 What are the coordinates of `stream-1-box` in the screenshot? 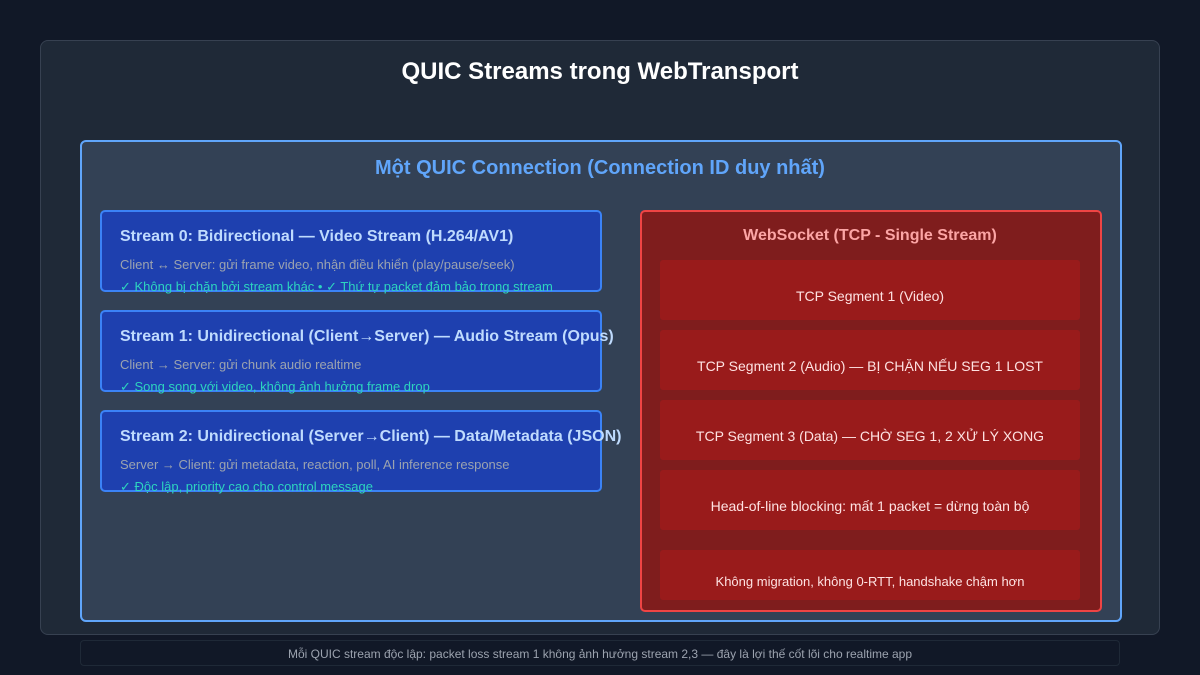 It's located at (351, 351).